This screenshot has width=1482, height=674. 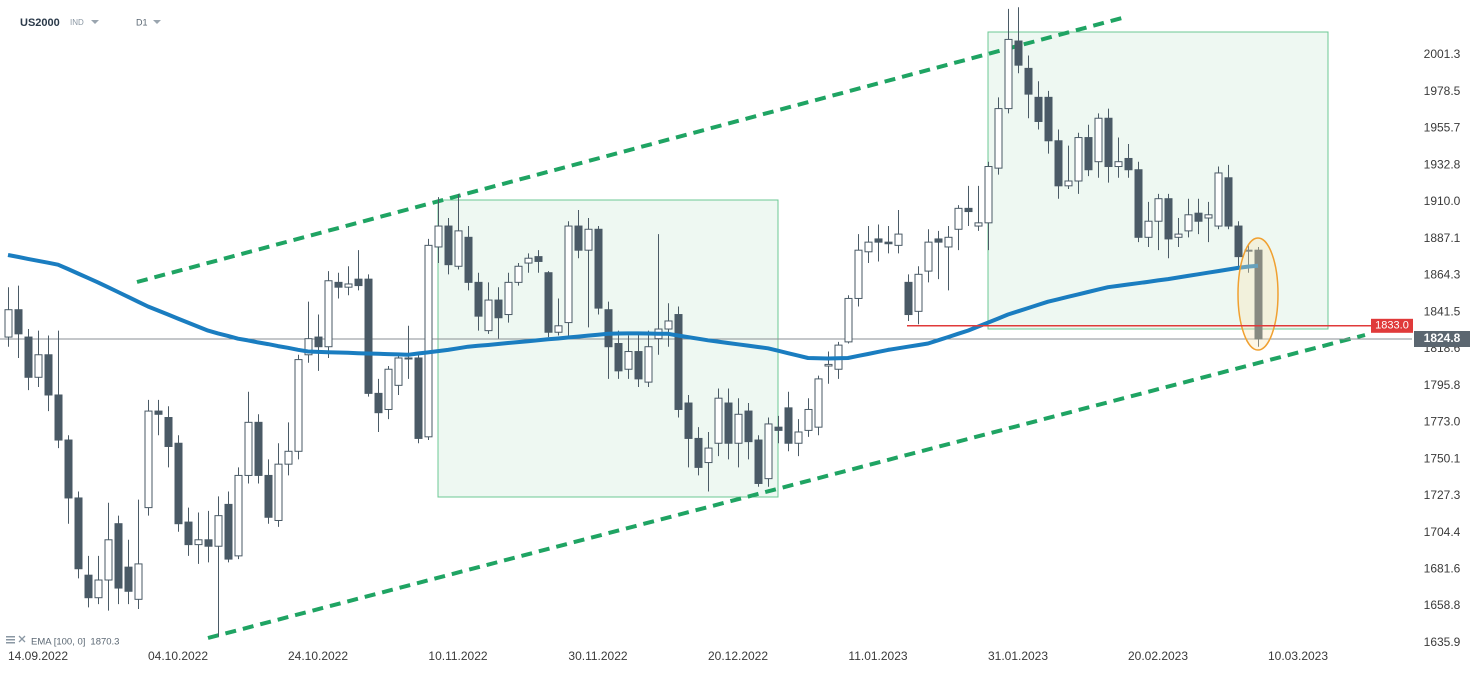 I want to click on x-tick-label: 20.02.2023, so click(x=1158, y=656).